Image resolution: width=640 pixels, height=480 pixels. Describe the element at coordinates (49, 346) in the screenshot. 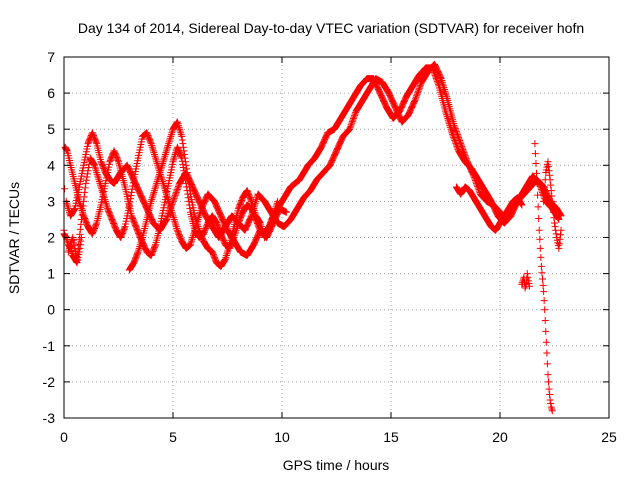

I see `y-tick-label: -1` at that location.